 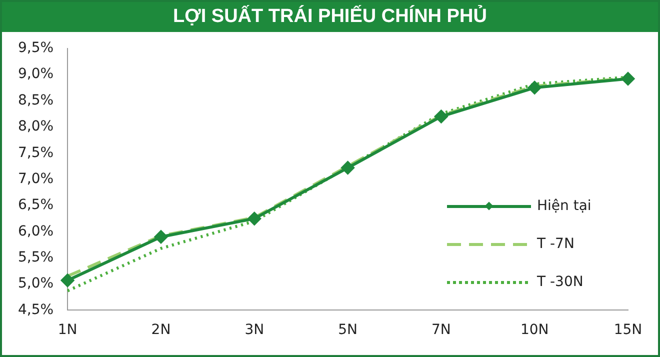 What do you see at coordinates (36, 152) in the screenshot?
I see `y-tick-label: 7,5%` at bounding box center [36, 152].